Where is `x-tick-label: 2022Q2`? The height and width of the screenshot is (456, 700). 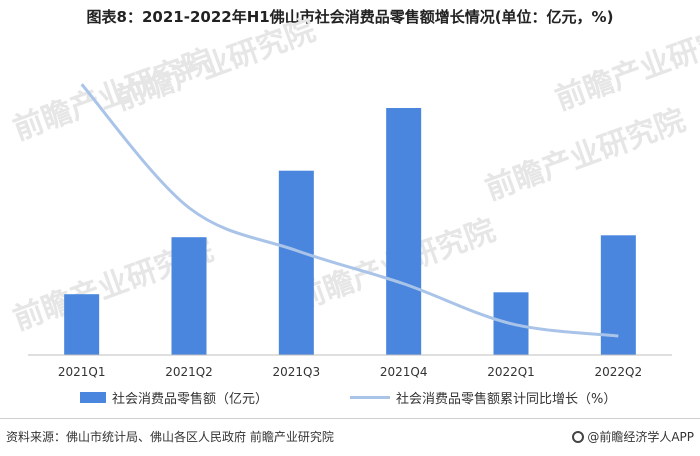
x-tick-label: 2022Q2 is located at coordinates (619, 372).